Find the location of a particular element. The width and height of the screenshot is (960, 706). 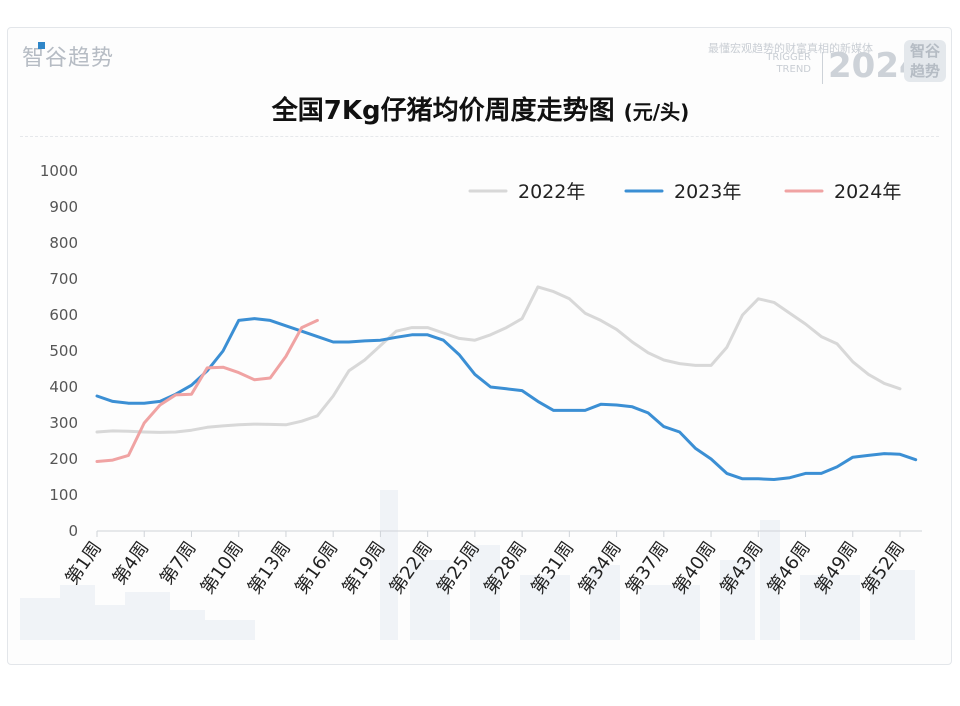

brand-slogan: 最懂宏观趋势的财富真相的新媒体 is located at coordinates (790, 48).